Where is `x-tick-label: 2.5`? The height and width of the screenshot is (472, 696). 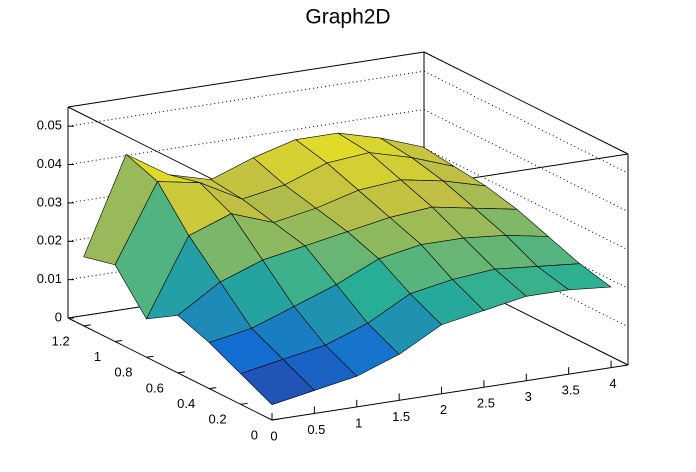 x-tick-label: 2.5 is located at coordinates (486, 403).